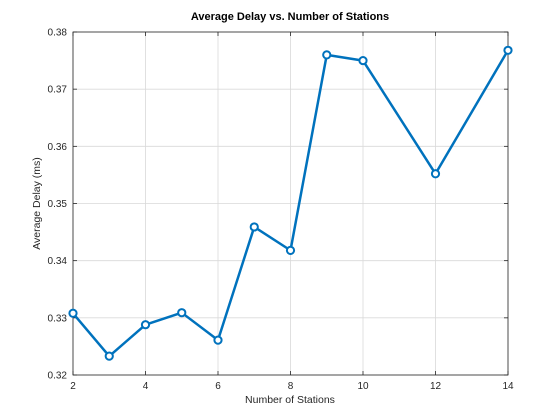 The height and width of the screenshot is (420, 560). What do you see at coordinates (290, 17) in the screenshot?
I see `chart-title: Average Delay vs. Number of Stations` at bounding box center [290, 17].